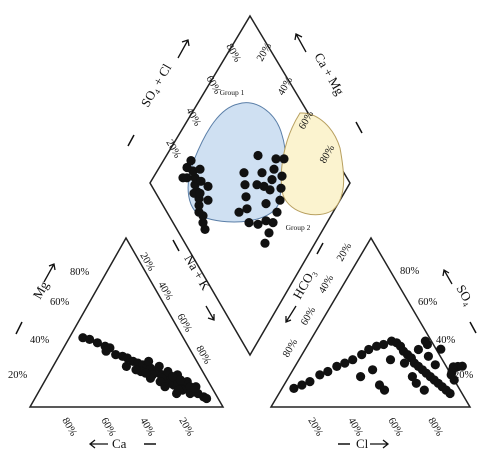 This screenshot has width=488, height=452. I want to click on so4-arrow-icon, so click(447, 276).